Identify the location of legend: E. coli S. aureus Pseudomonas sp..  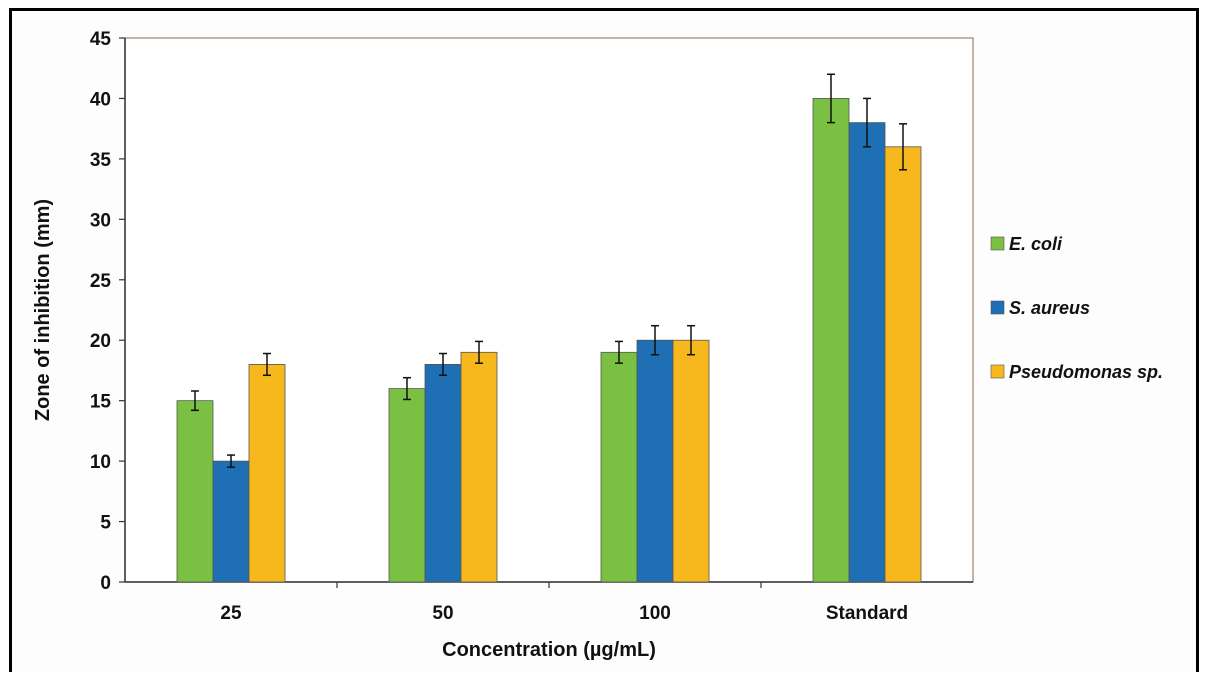
(1076, 308).